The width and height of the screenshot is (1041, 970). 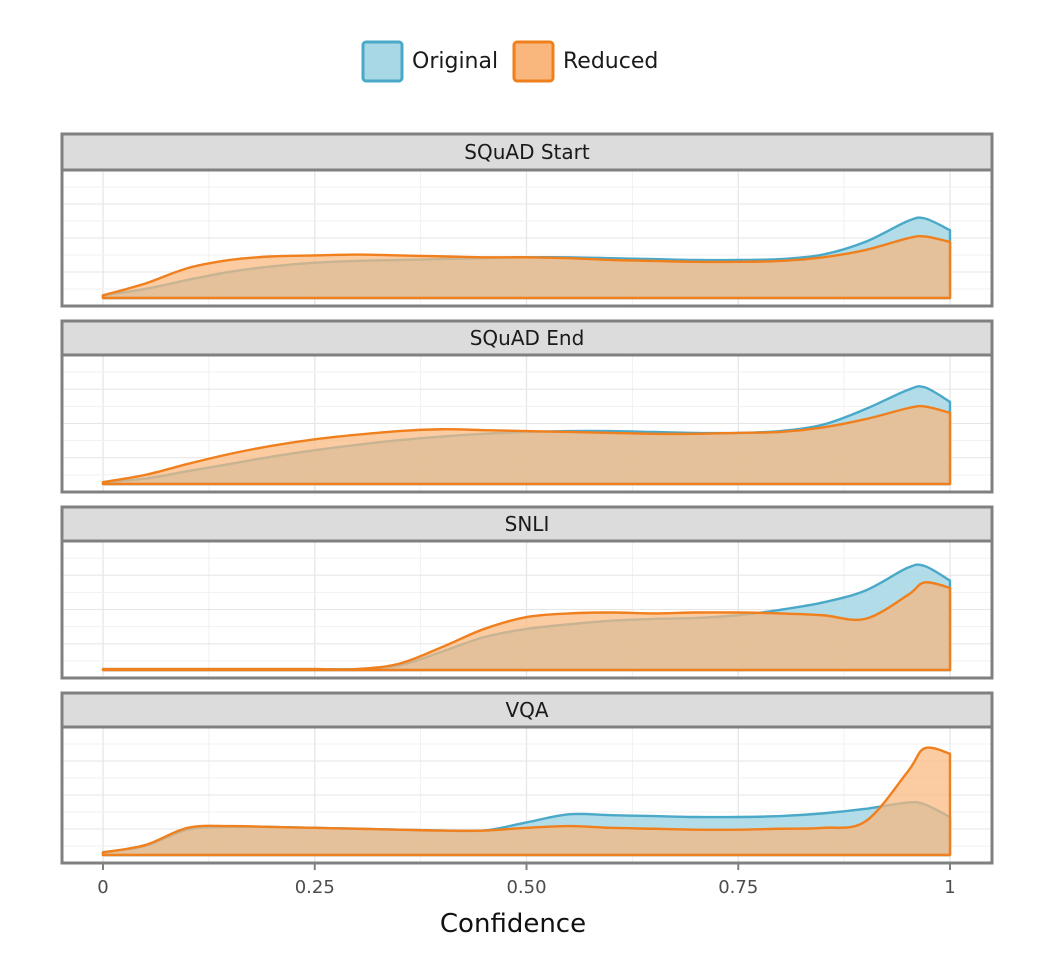 What do you see at coordinates (533, 61) in the screenshot?
I see `legend-swatch-reduced` at bounding box center [533, 61].